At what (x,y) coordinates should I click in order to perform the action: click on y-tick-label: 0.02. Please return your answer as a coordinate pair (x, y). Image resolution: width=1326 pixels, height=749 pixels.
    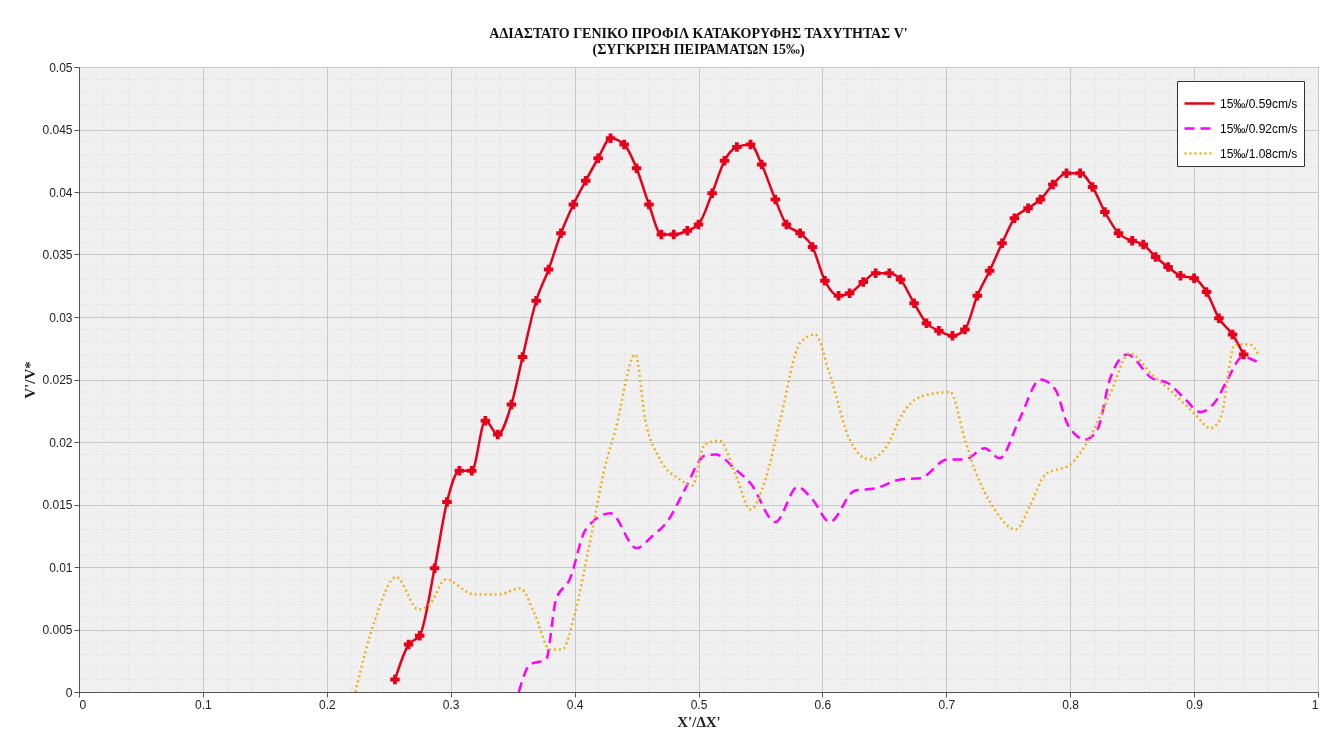
    Looking at the image, I should click on (61, 442).